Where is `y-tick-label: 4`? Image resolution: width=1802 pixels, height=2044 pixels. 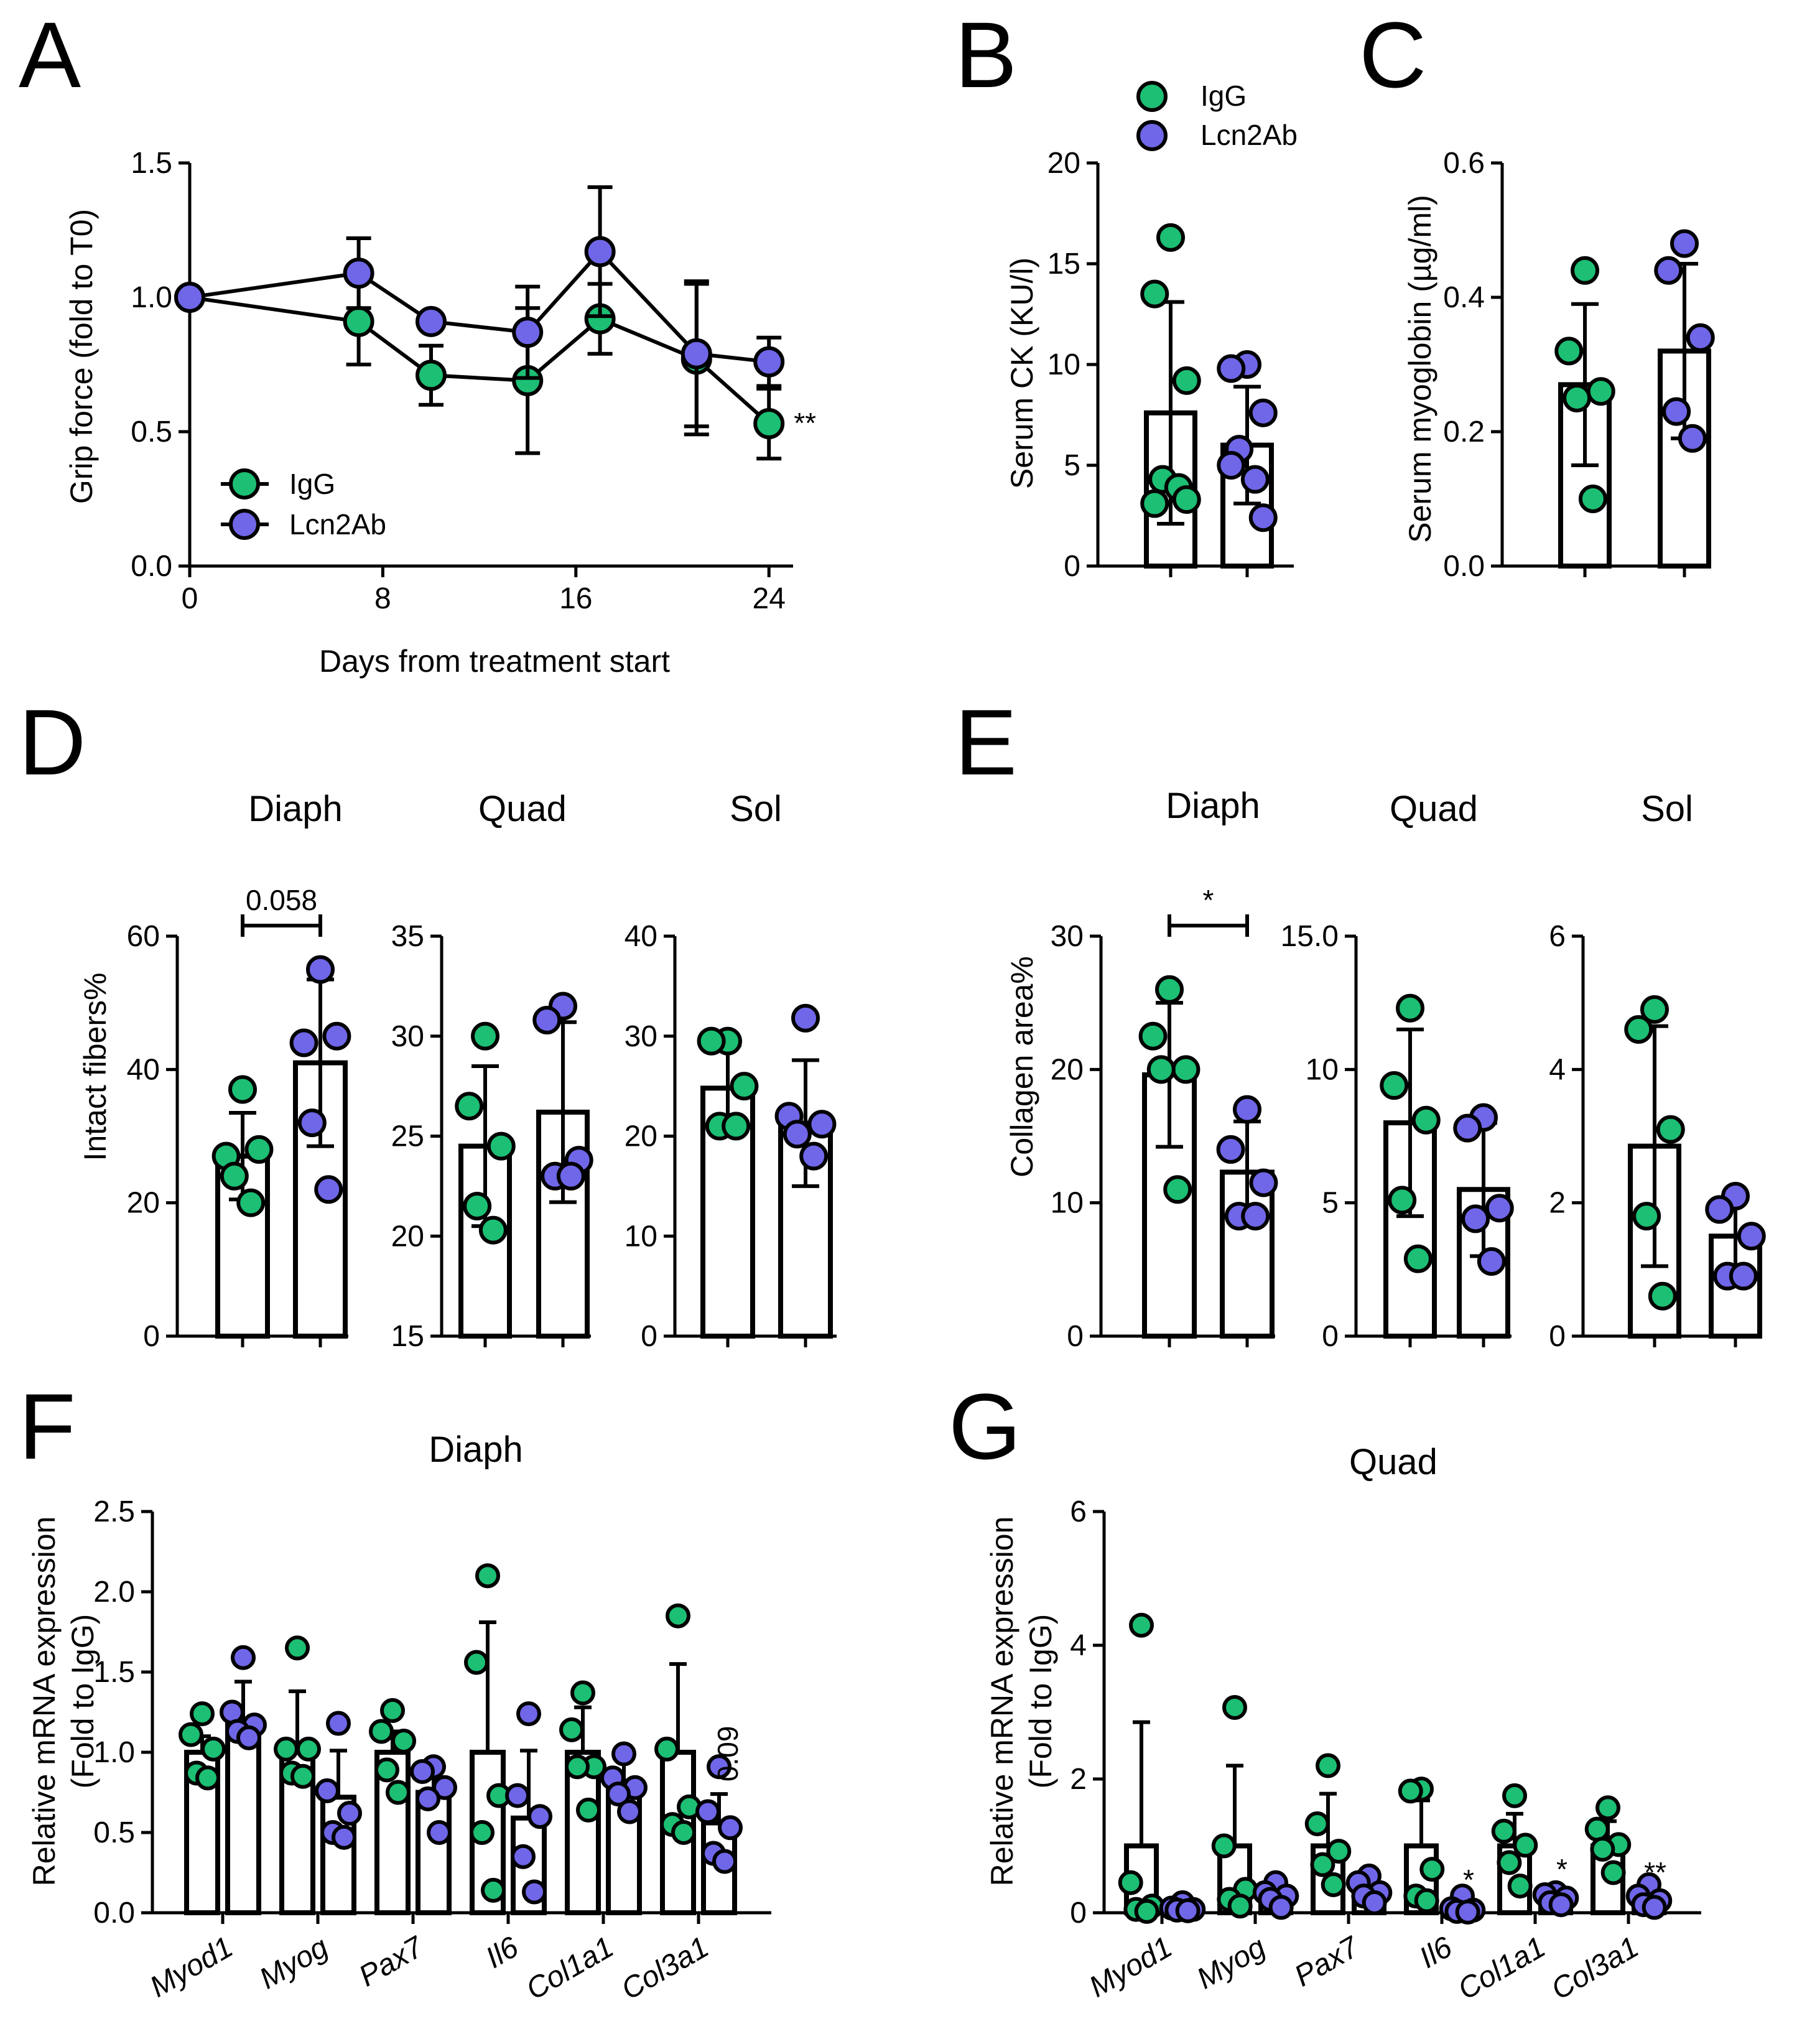 y-tick-label: 4 is located at coordinates (1078, 1646).